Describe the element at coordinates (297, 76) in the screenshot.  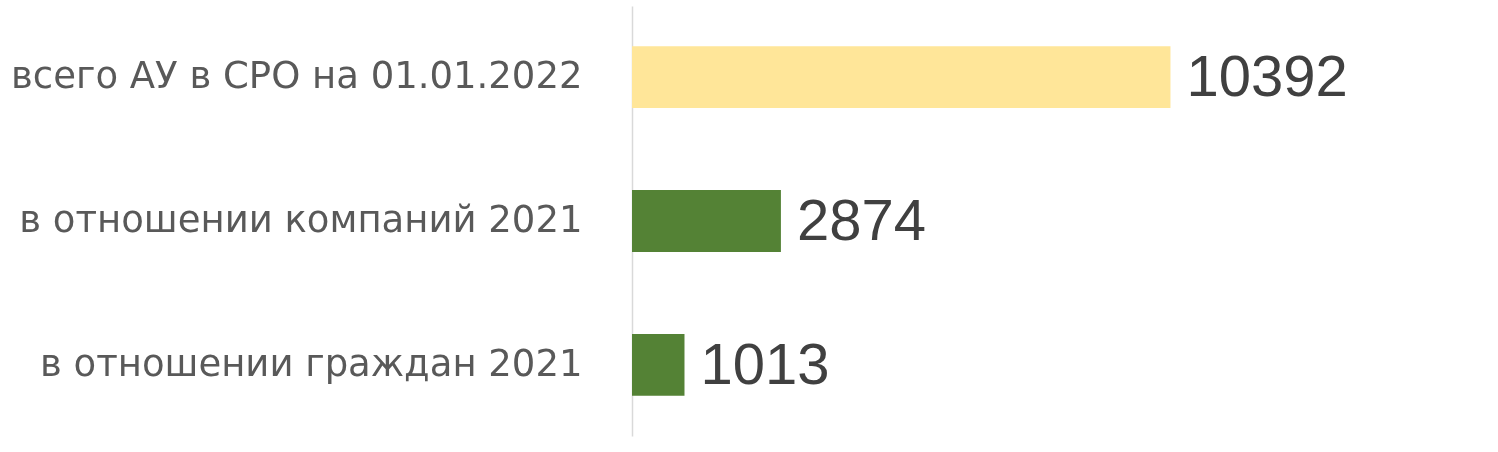
I see `y-tick-label: всего АУ в СРО на 01.01.2022` at that location.